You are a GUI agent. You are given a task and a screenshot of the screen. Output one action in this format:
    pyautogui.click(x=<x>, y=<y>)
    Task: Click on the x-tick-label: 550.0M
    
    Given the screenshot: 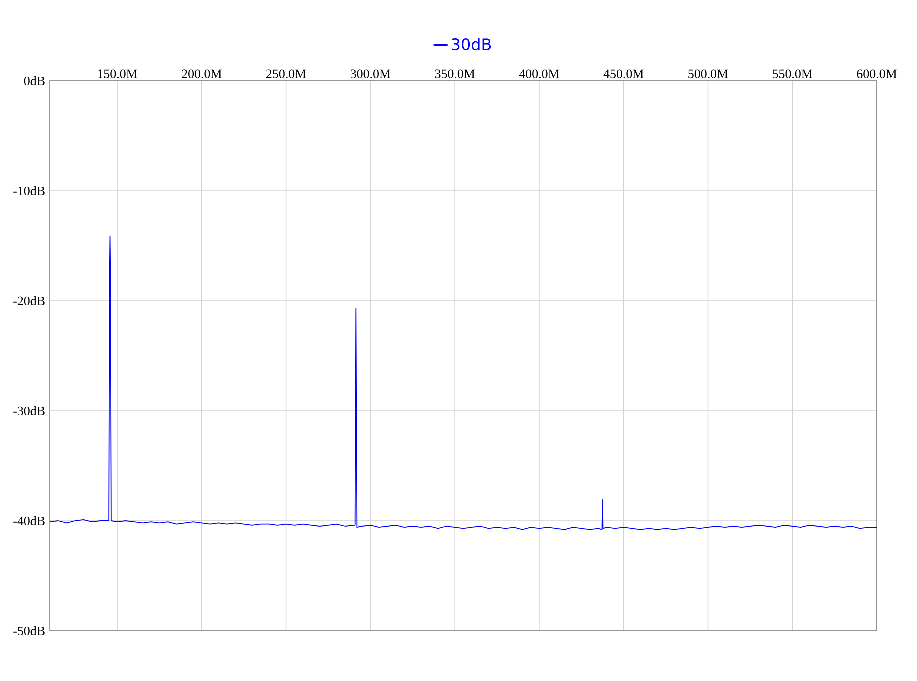 What is the action you would take?
    pyautogui.click(x=793, y=74)
    